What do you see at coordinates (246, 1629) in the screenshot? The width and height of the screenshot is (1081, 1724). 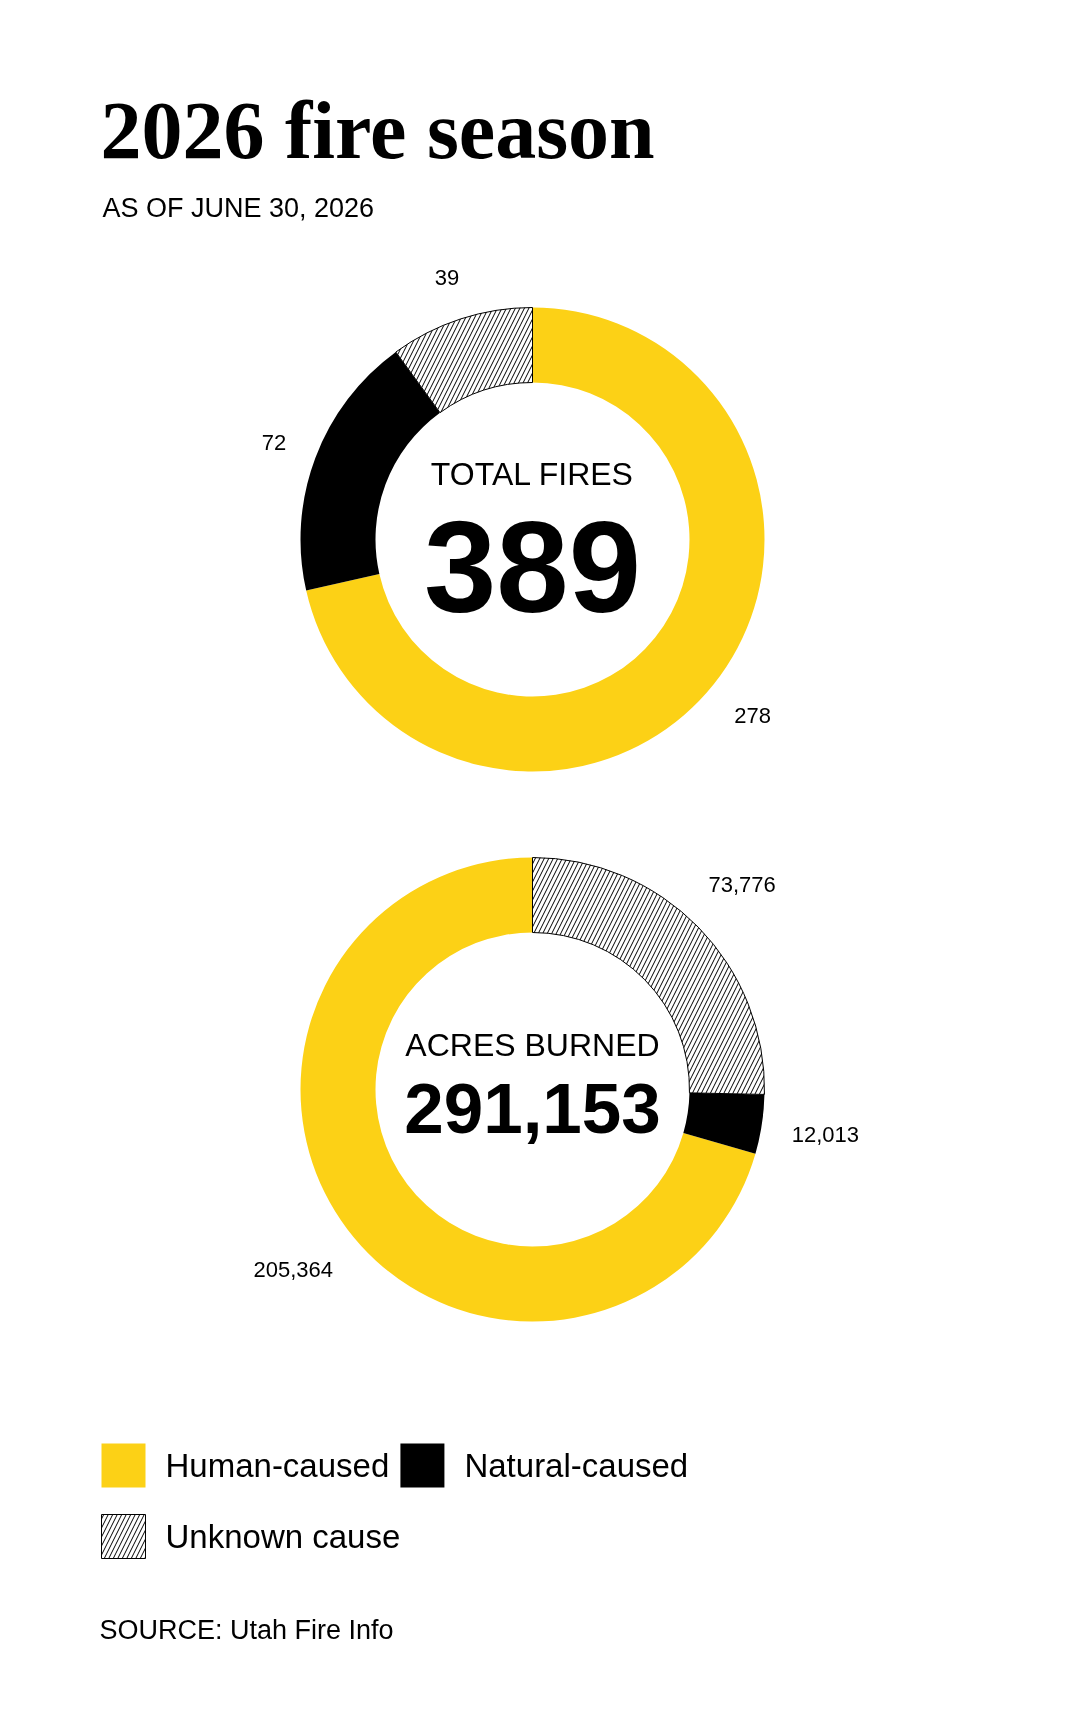 I see `source-note: SOURCE: Utah Fire Info` at bounding box center [246, 1629].